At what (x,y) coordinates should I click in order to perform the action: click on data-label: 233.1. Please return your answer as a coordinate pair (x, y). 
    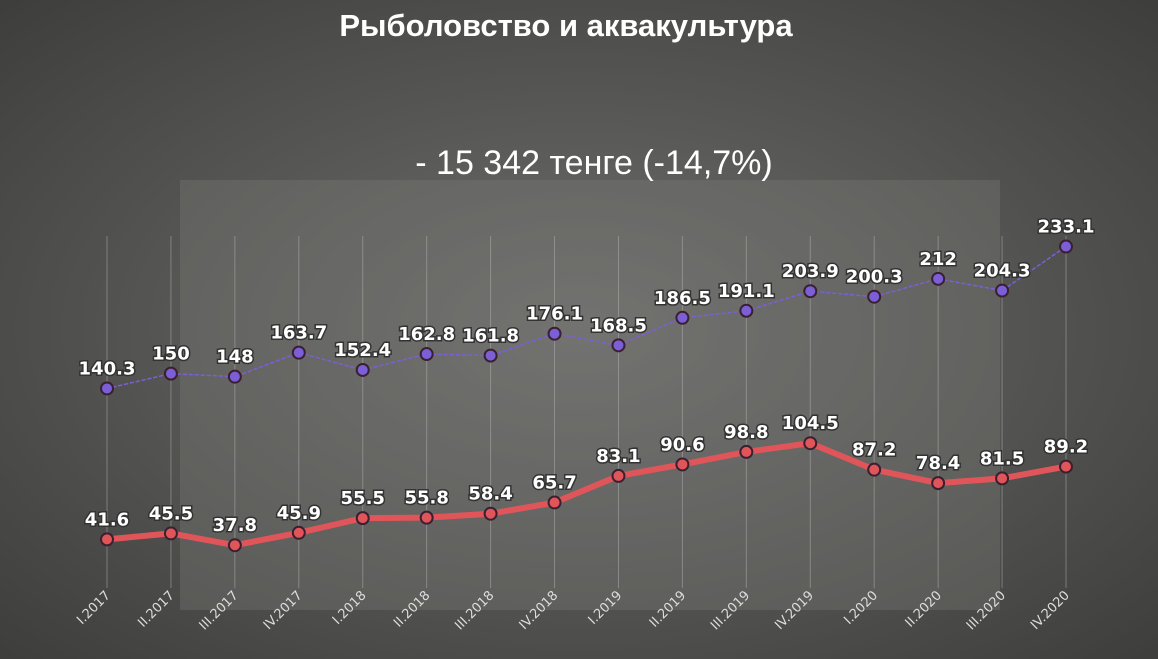
    Looking at the image, I should click on (1066, 227).